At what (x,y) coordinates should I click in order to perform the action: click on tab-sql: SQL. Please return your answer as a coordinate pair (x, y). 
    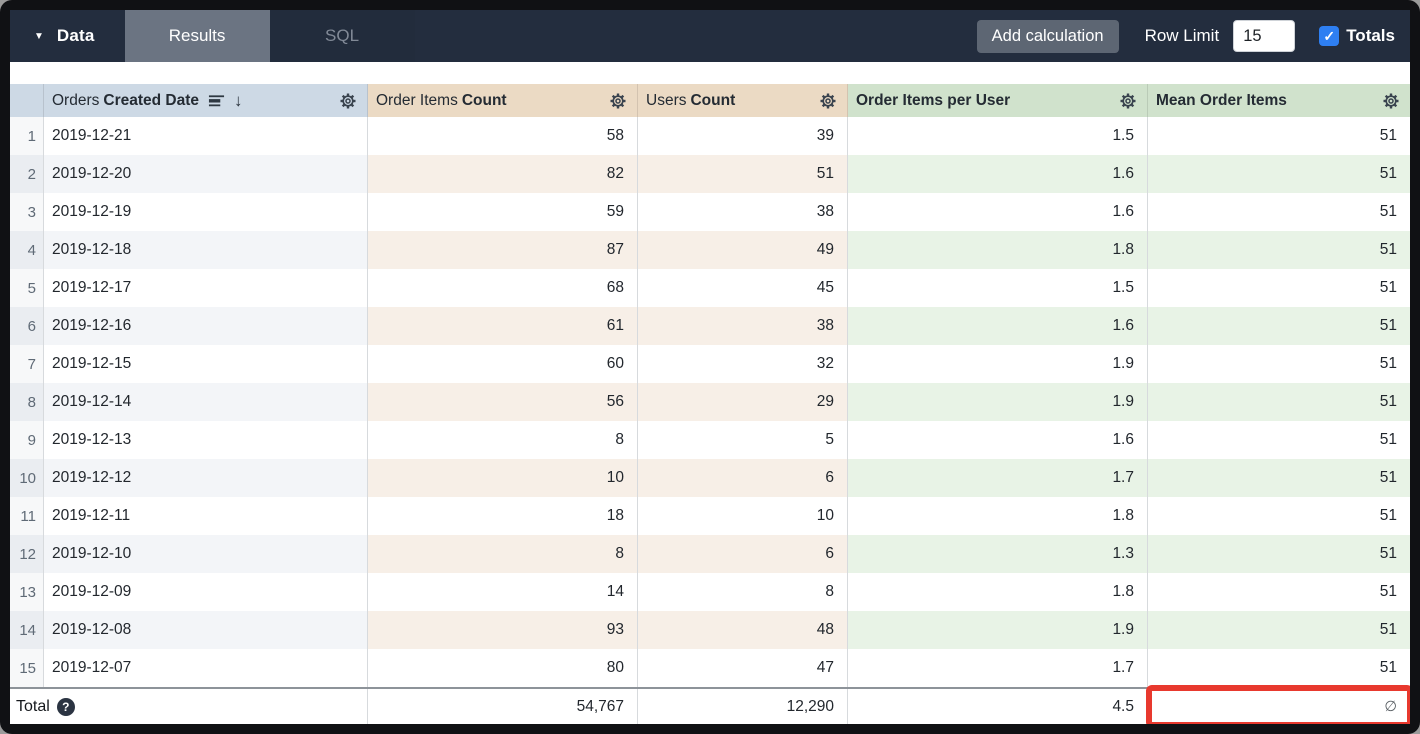
    Looking at the image, I should click on (342, 36).